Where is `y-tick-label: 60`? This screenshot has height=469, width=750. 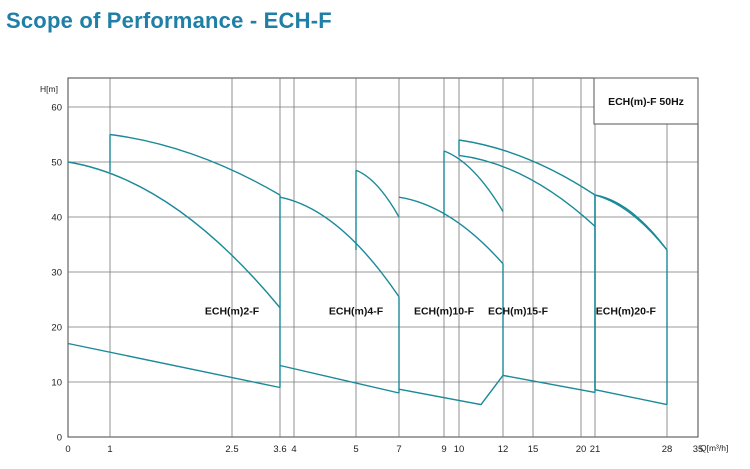 y-tick-label: 60 is located at coordinates (56, 108).